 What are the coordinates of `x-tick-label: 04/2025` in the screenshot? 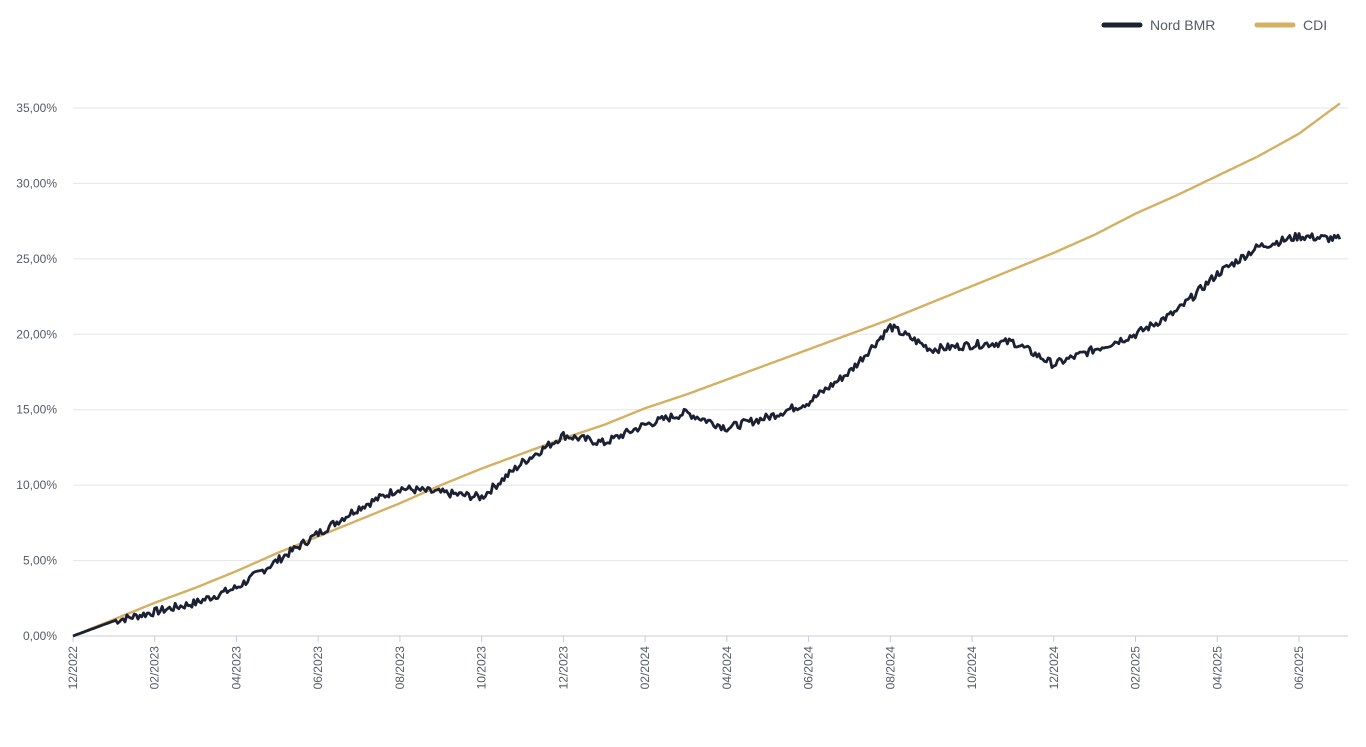 It's located at (1217, 668).